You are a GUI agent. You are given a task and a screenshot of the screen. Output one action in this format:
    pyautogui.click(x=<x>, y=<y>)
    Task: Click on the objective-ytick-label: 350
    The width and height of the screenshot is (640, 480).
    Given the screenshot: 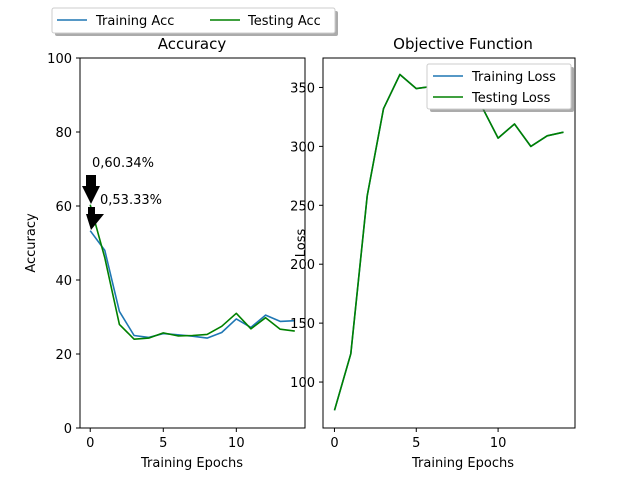 What is the action you would take?
    pyautogui.click(x=302, y=88)
    